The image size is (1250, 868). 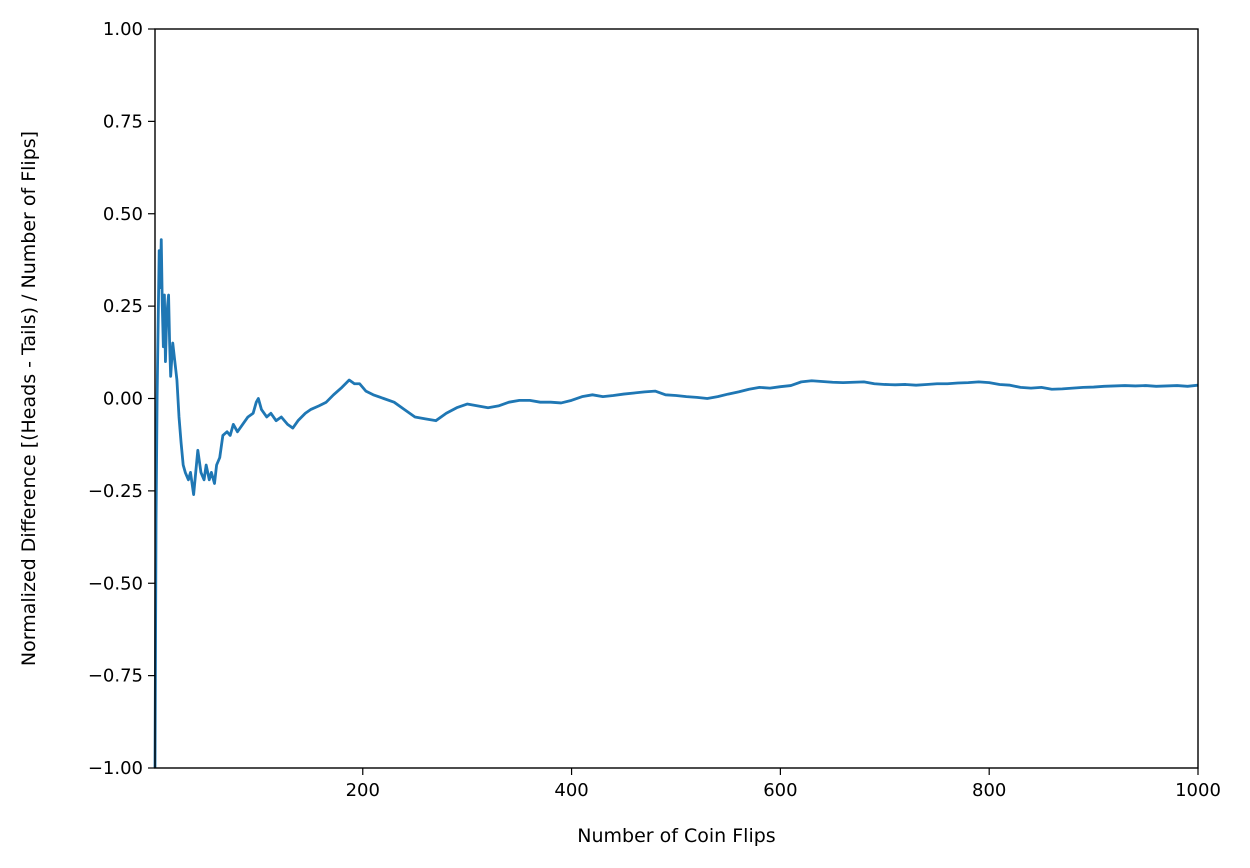 What do you see at coordinates (1198, 790) in the screenshot?
I see `x-tick-label: 1000` at bounding box center [1198, 790].